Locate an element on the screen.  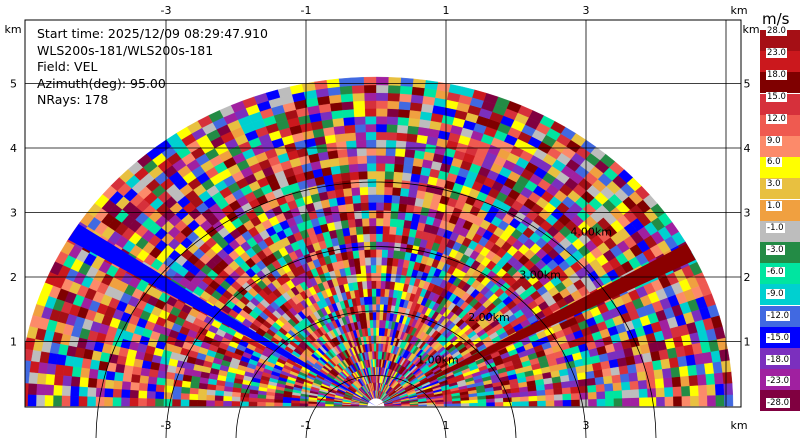
x-tick-label-top: -1 is located at coordinates (306, 10).